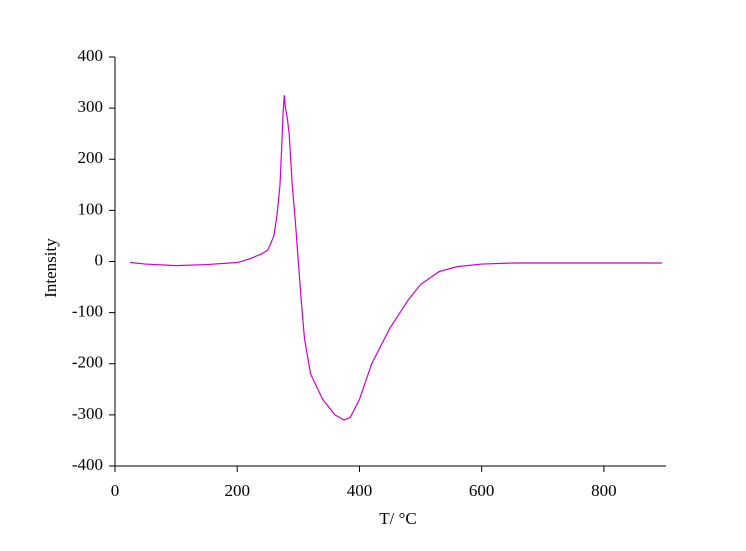 The image size is (746, 551). Describe the element at coordinates (99, 259) in the screenshot. I see `y-tick-label: 0` at that location.